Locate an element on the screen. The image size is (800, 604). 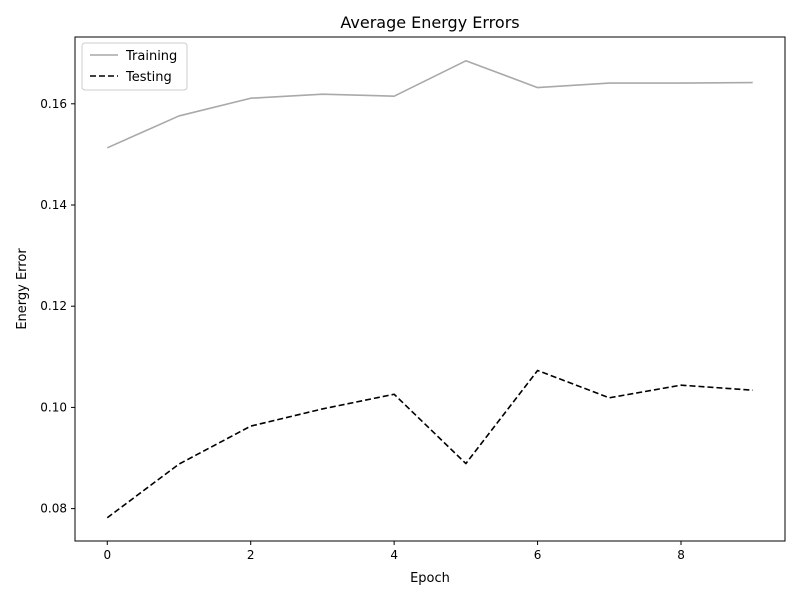
series-line-training is located at coordinates (429, 104).